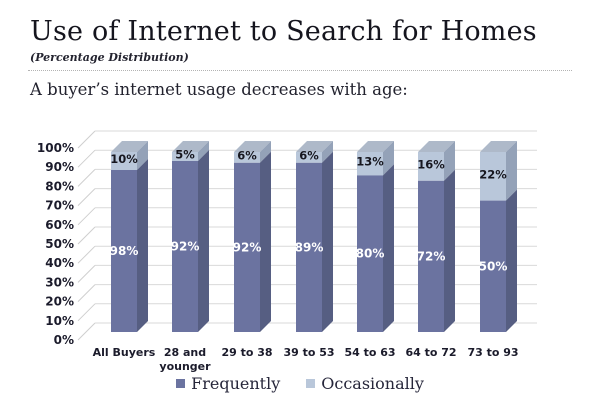  I want to click on bar-label-occasionally: 13%, so click(370, 162).